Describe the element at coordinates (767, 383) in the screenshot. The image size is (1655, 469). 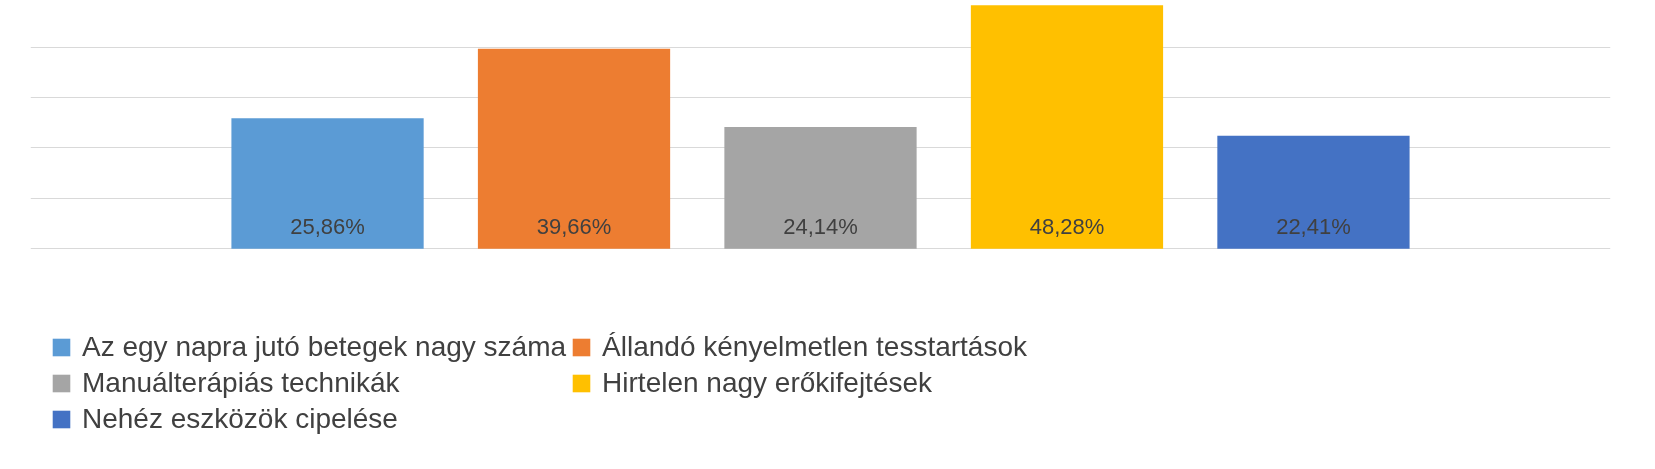
I see `legend-label: Hirtelen nagy erőkifejtések` at that location.